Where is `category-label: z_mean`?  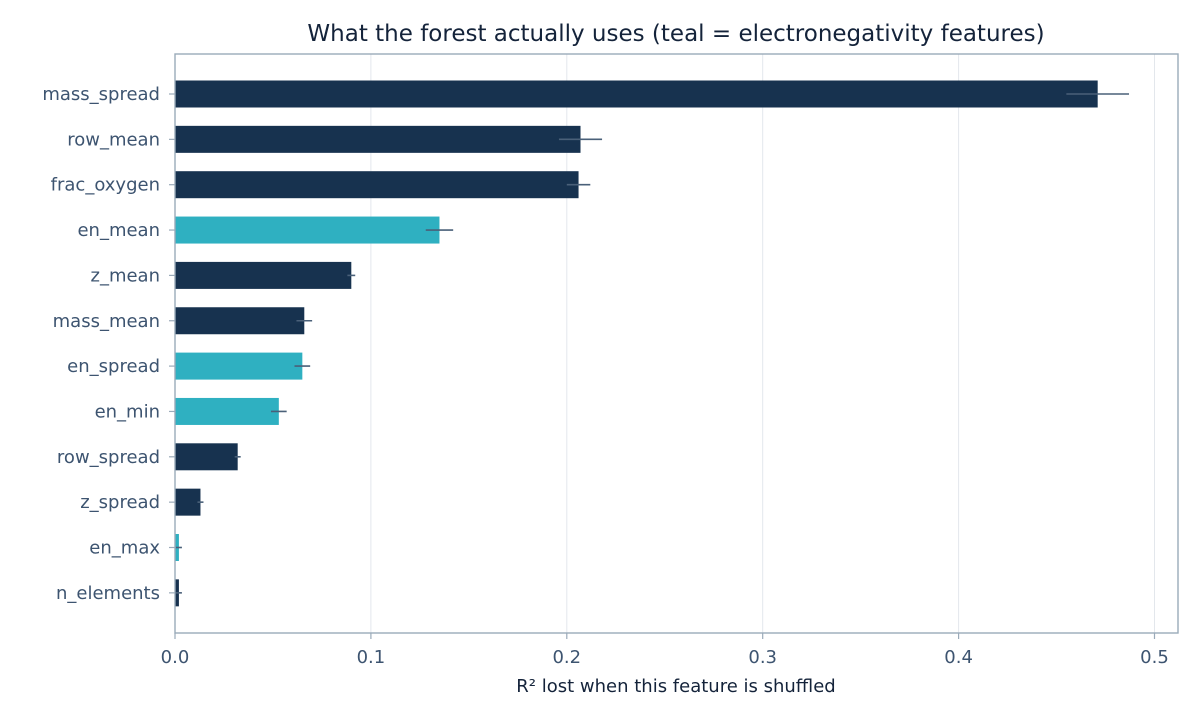 category-label: z_mean is located at coordinates (126, 275).